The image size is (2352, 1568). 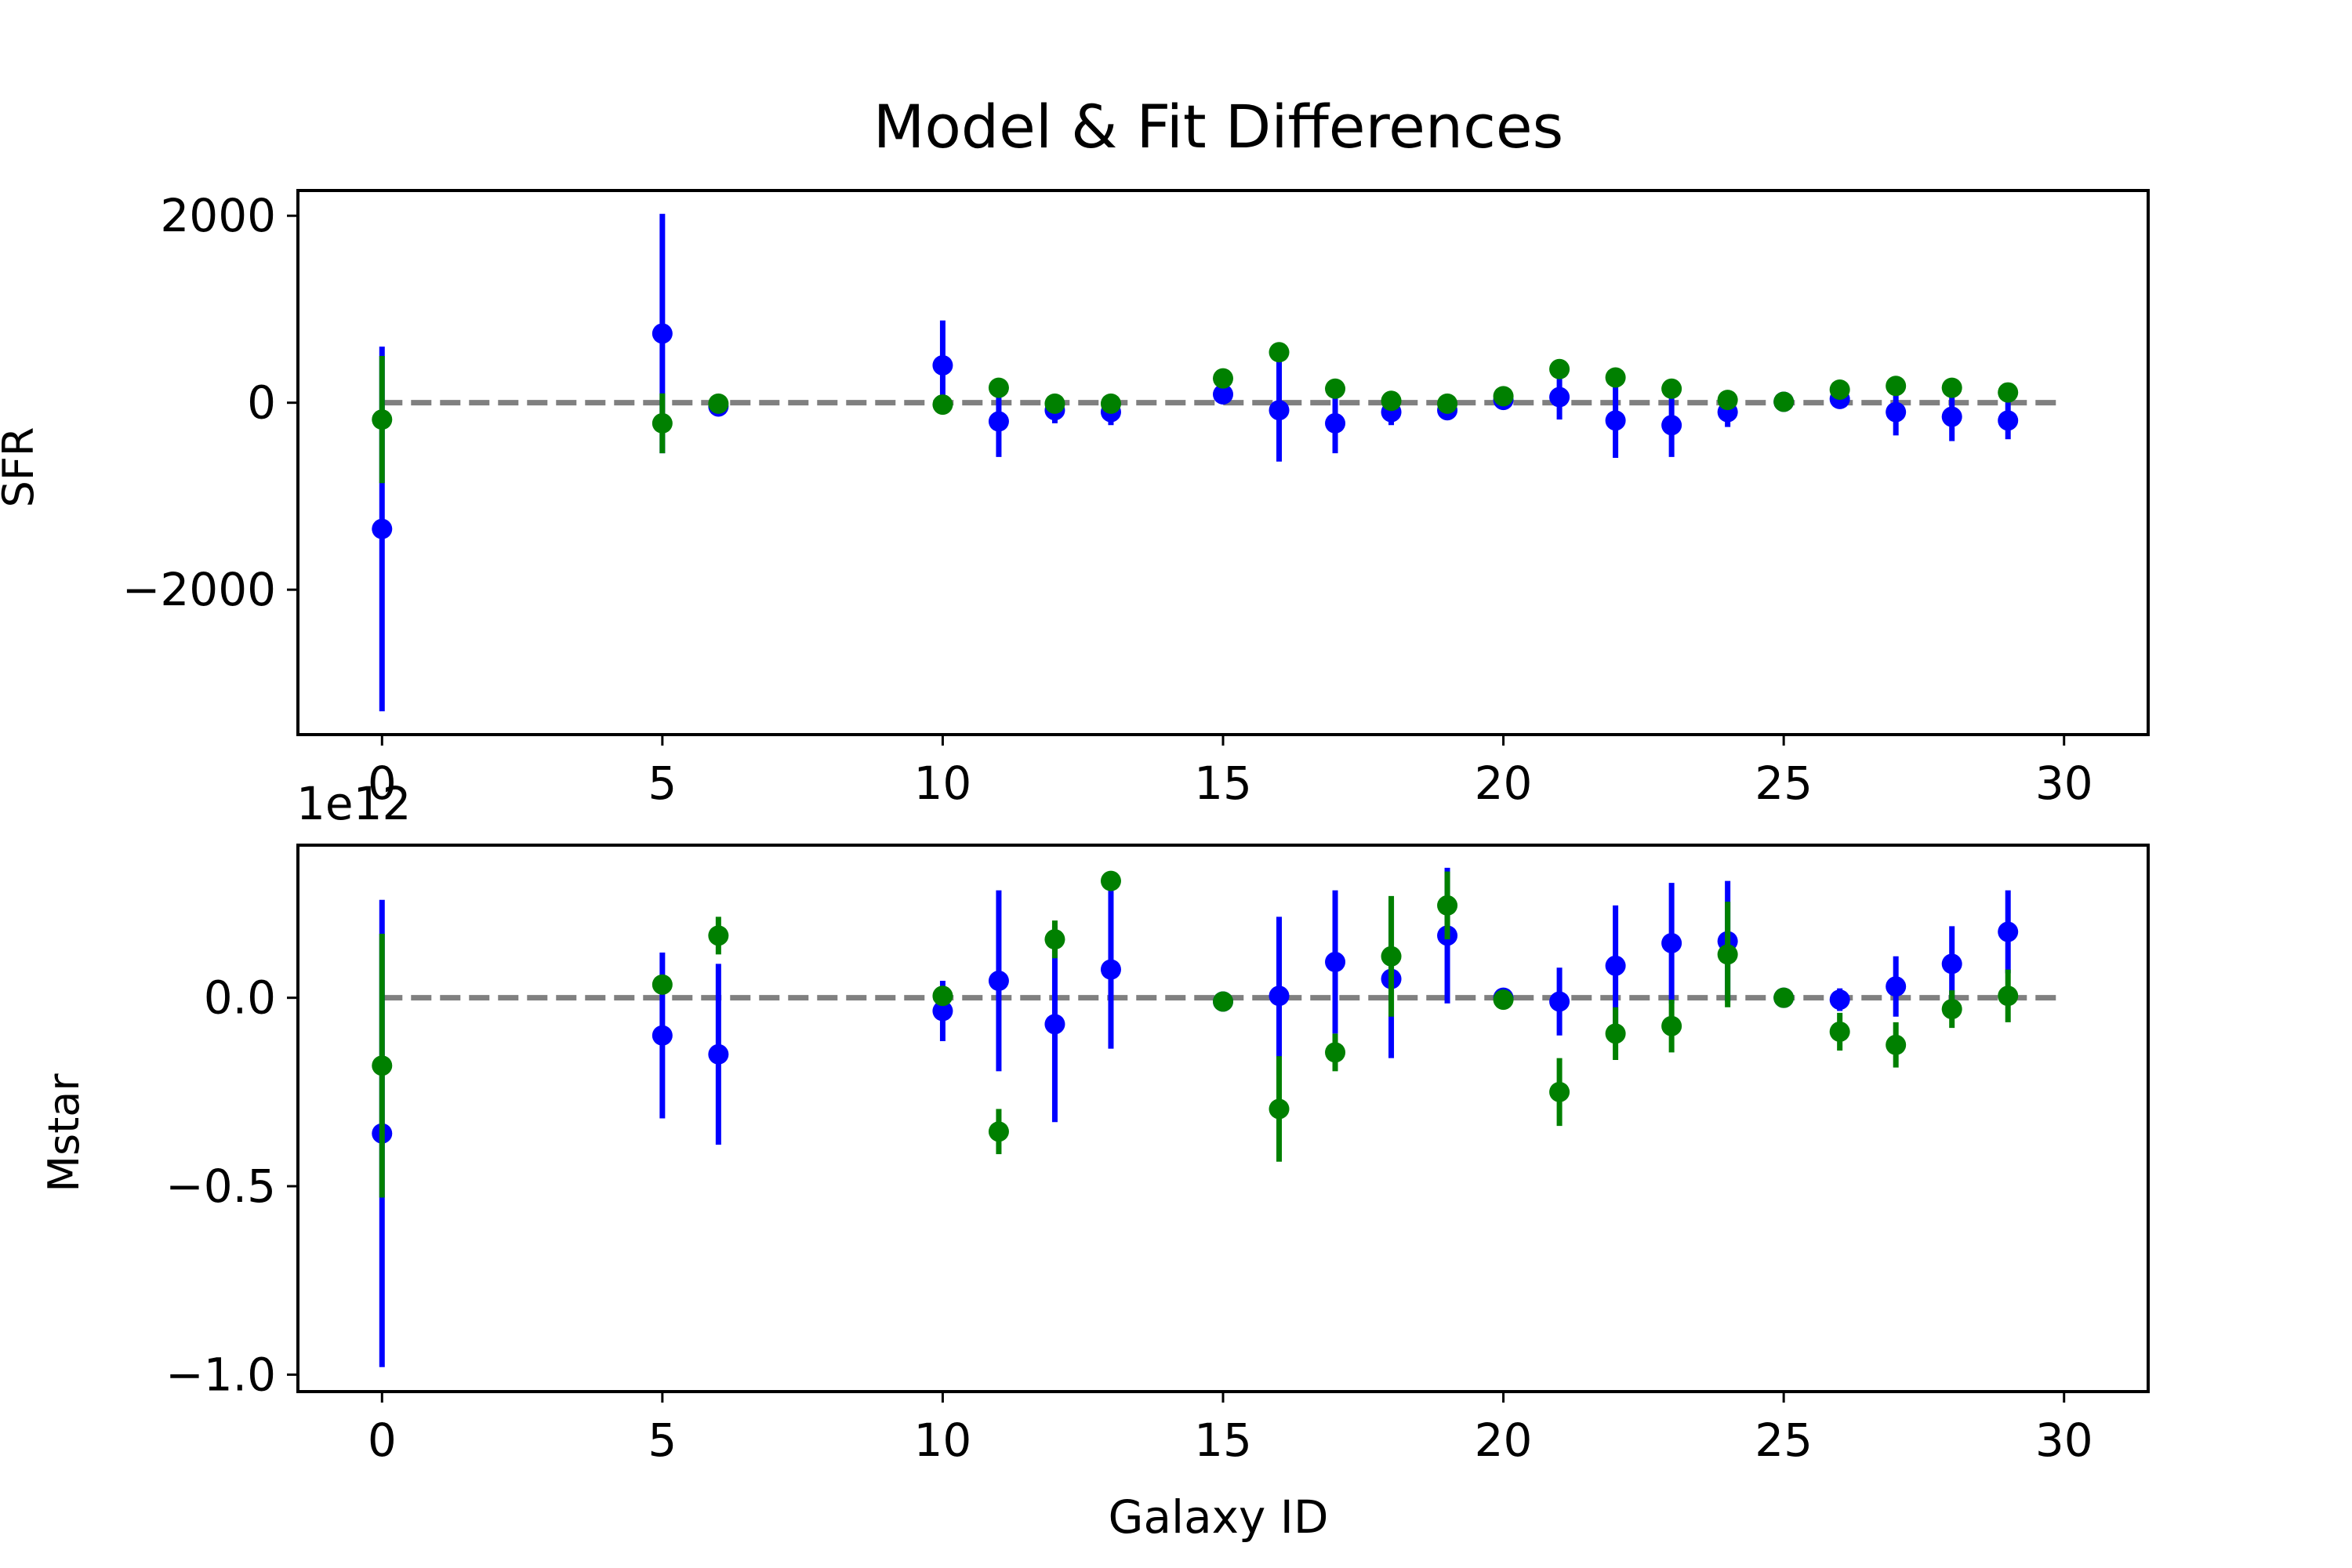 What do you see at coordinates (199, 589) in the screenshot?
I see `y-tick-label: −2000` at bounding box center [199, 589].